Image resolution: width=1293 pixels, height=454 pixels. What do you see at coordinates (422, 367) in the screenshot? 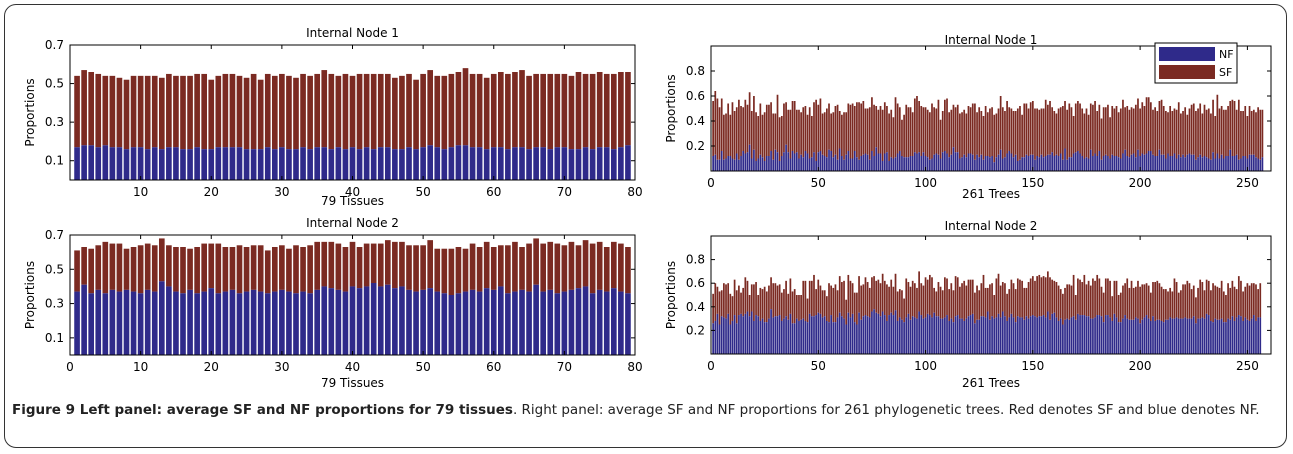
I see `x-tick-label: 50` at bounding box center [422, 367].